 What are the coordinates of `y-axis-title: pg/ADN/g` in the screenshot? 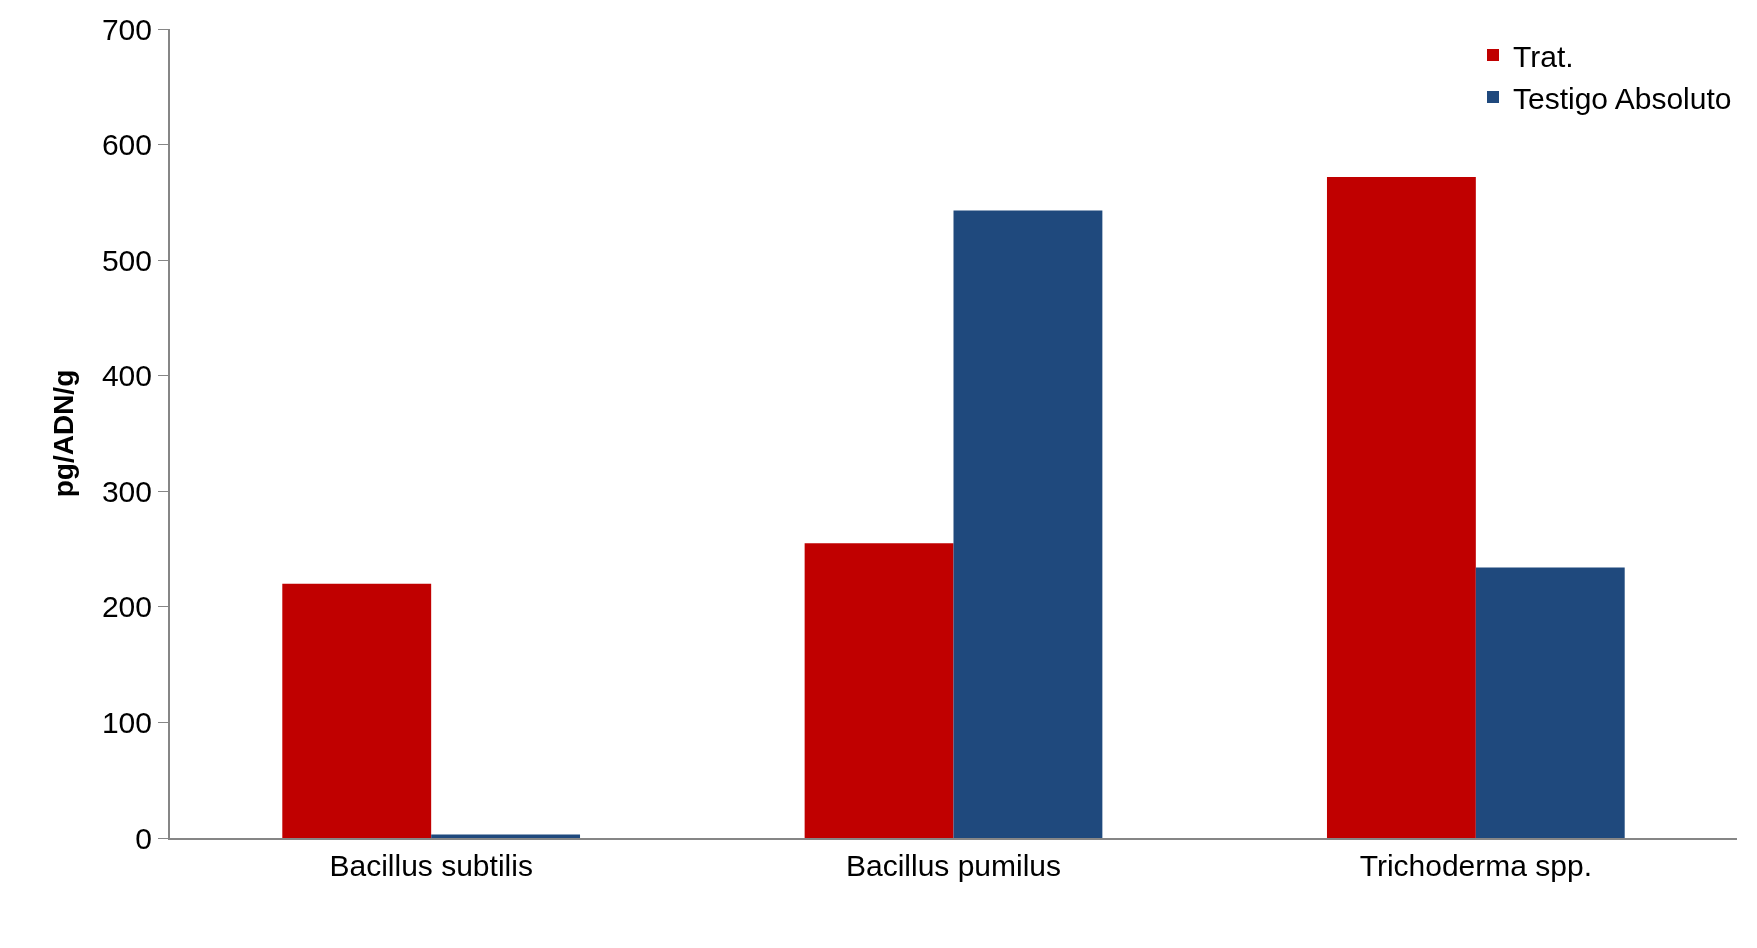 It's located at (64, 433).